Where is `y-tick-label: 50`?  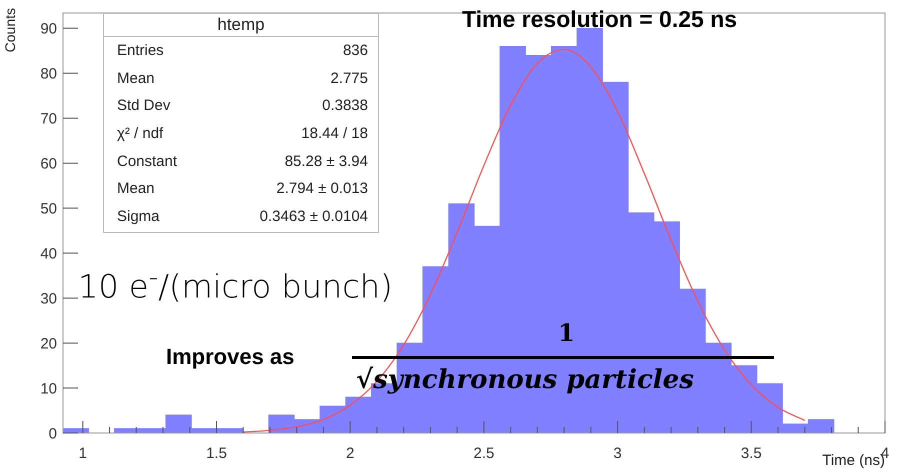 y-tick-label: 50 is located at coordinates (48, 209).